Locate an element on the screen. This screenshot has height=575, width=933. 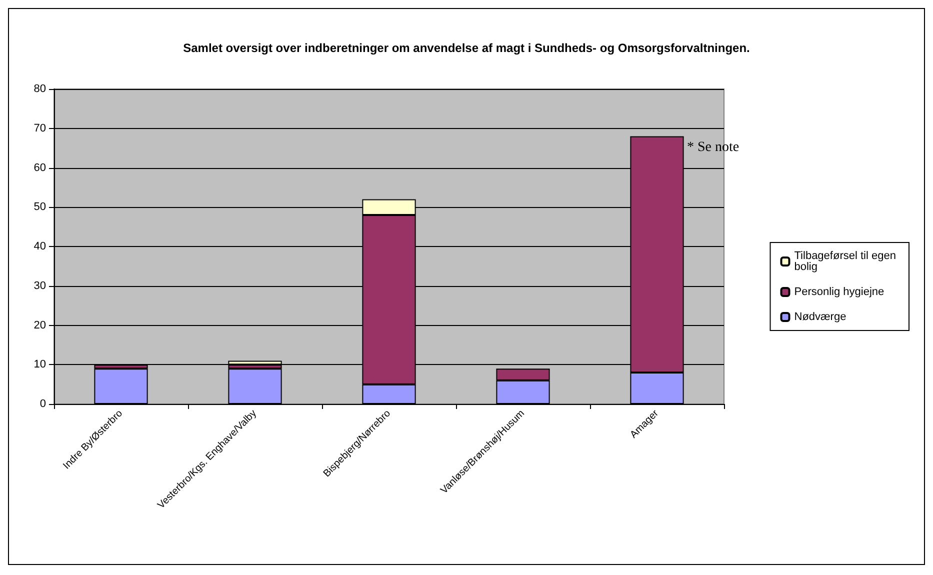
legend-label: Tilbageførsel til egen bolig is located at coordinates (847, 261).